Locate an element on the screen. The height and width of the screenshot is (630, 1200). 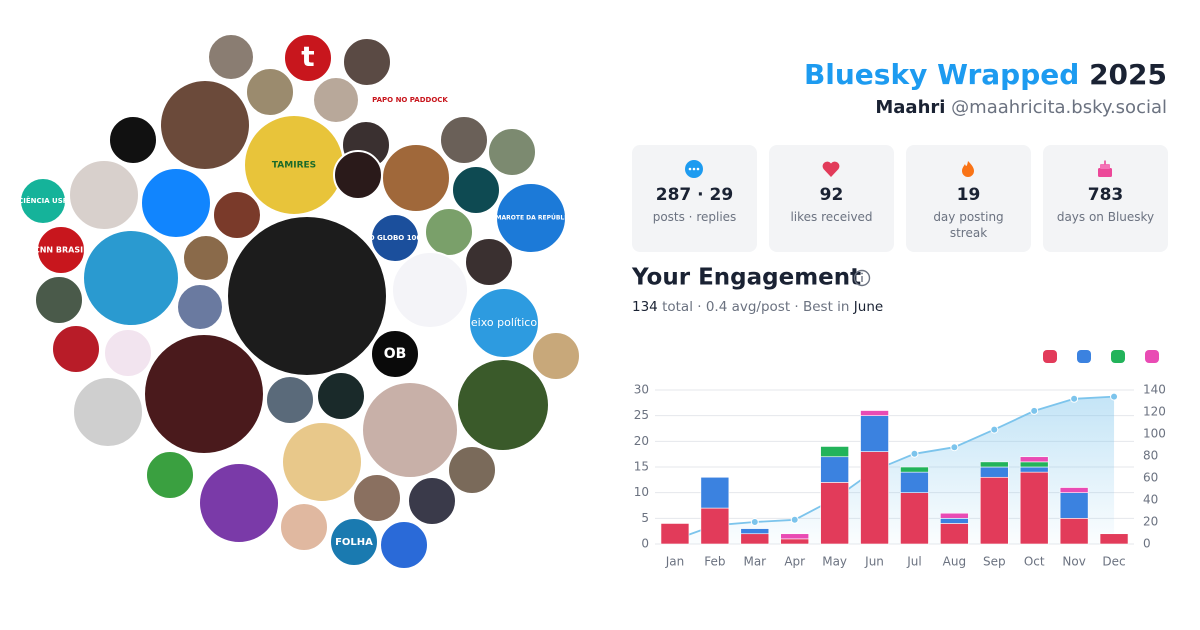
summary: total · 0.4 avg/post · Best in is located at coordinates (755, 307).